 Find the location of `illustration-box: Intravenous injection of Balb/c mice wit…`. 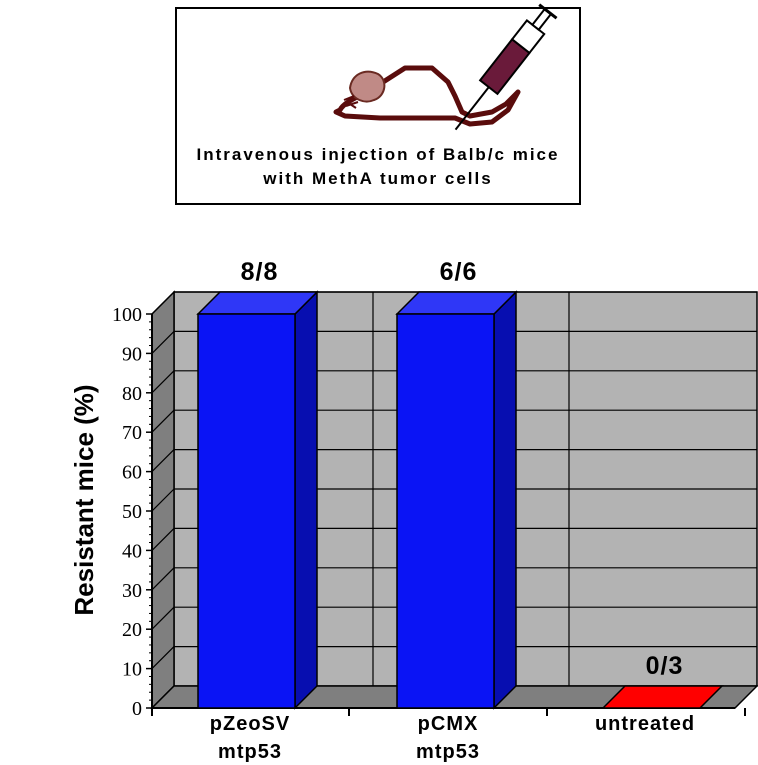

illustration-box: Intravenous injection of Balb/c mice wit… is located at coordinates (378, 104).